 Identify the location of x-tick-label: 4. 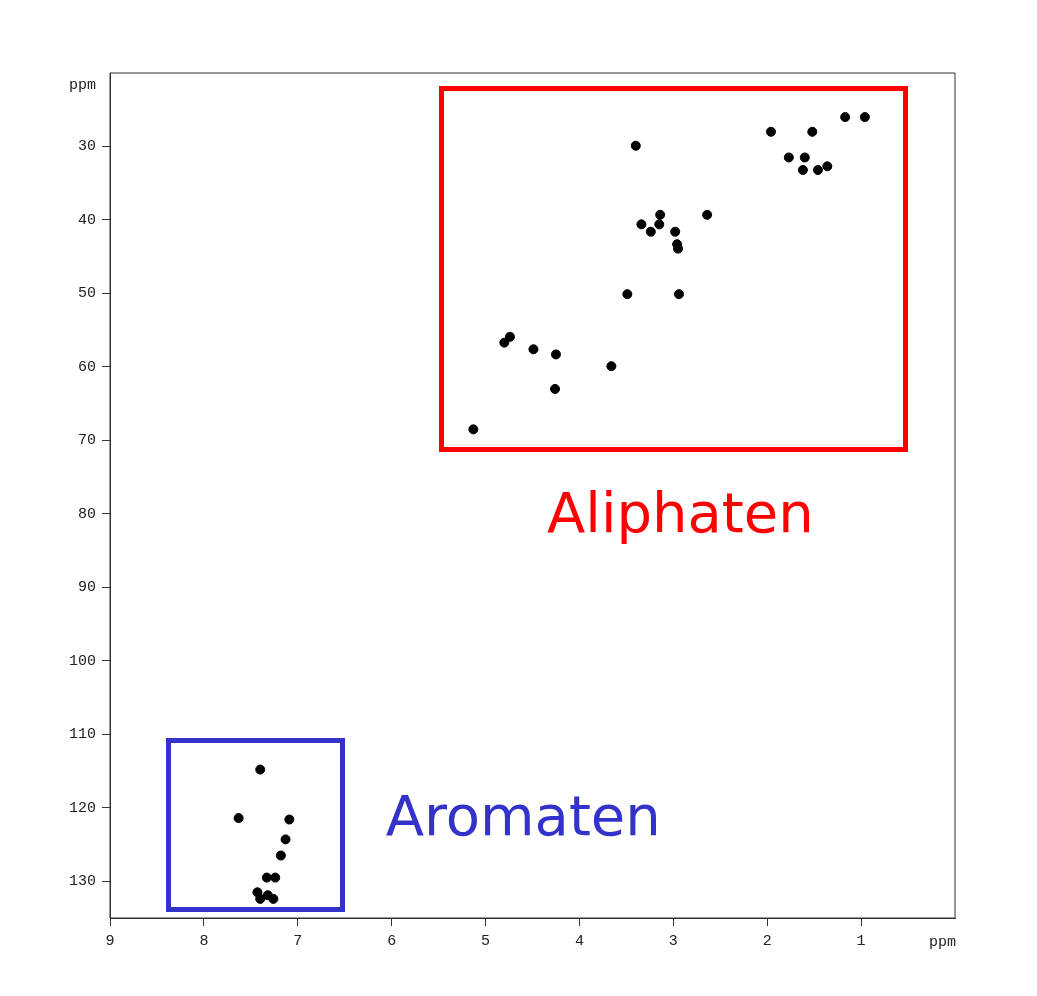
(579, 941).